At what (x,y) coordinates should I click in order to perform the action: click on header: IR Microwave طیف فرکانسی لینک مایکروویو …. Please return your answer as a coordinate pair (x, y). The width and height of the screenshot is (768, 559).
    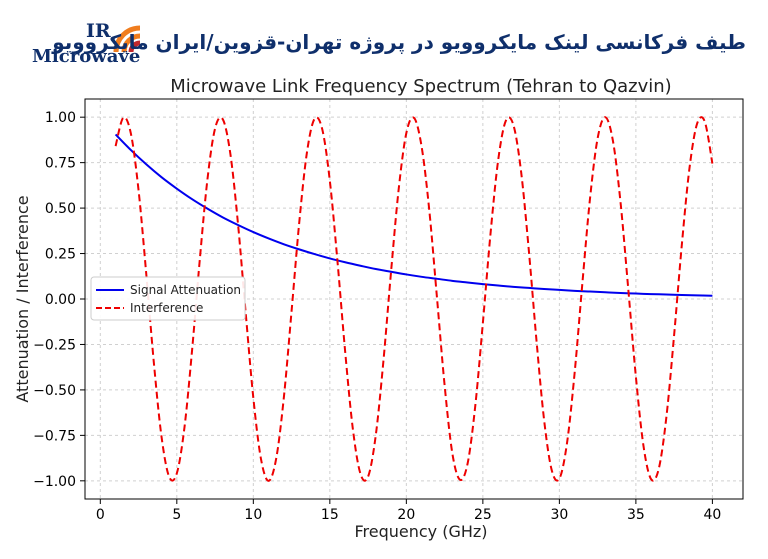
    Looking at the image, I should click on (384, 35).